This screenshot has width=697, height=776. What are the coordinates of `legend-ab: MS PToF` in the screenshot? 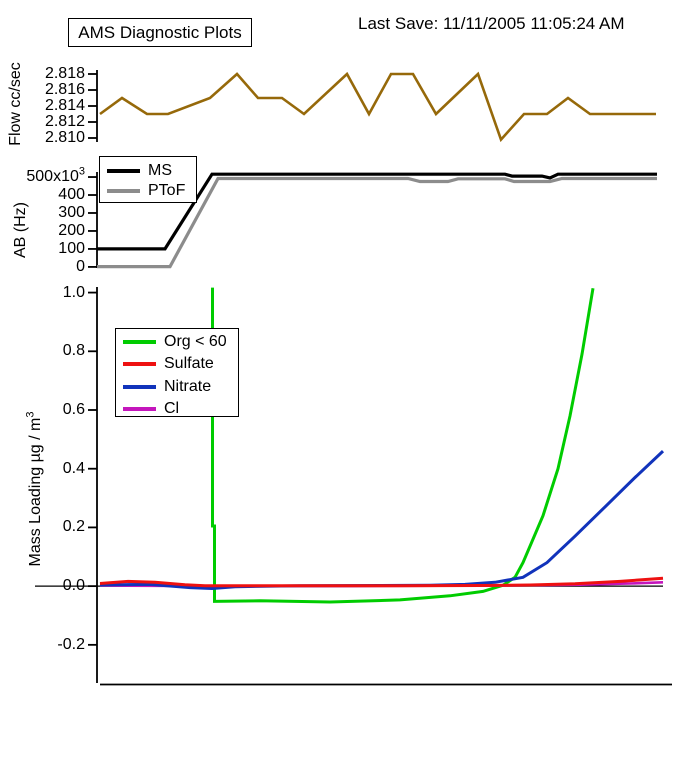 It's located at (148, 179).